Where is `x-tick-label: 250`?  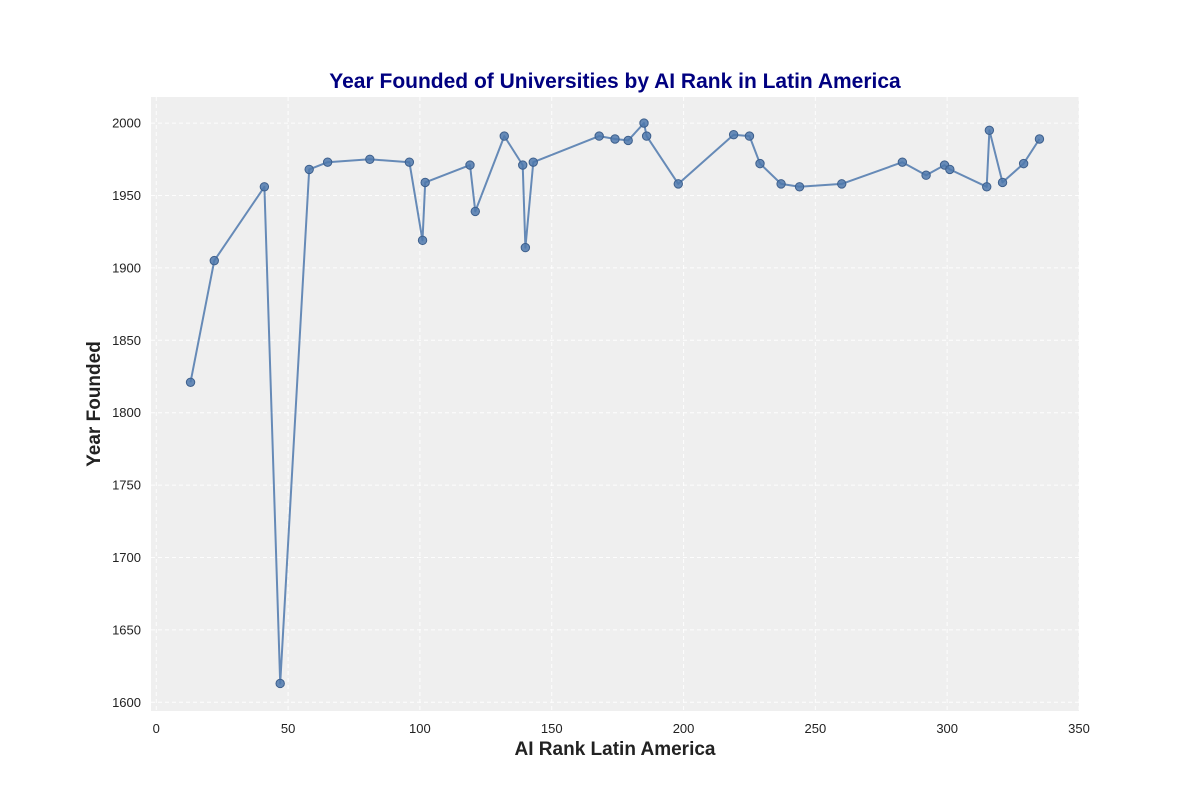
x-tick-label: 250 is located at coordinates (816, 728).